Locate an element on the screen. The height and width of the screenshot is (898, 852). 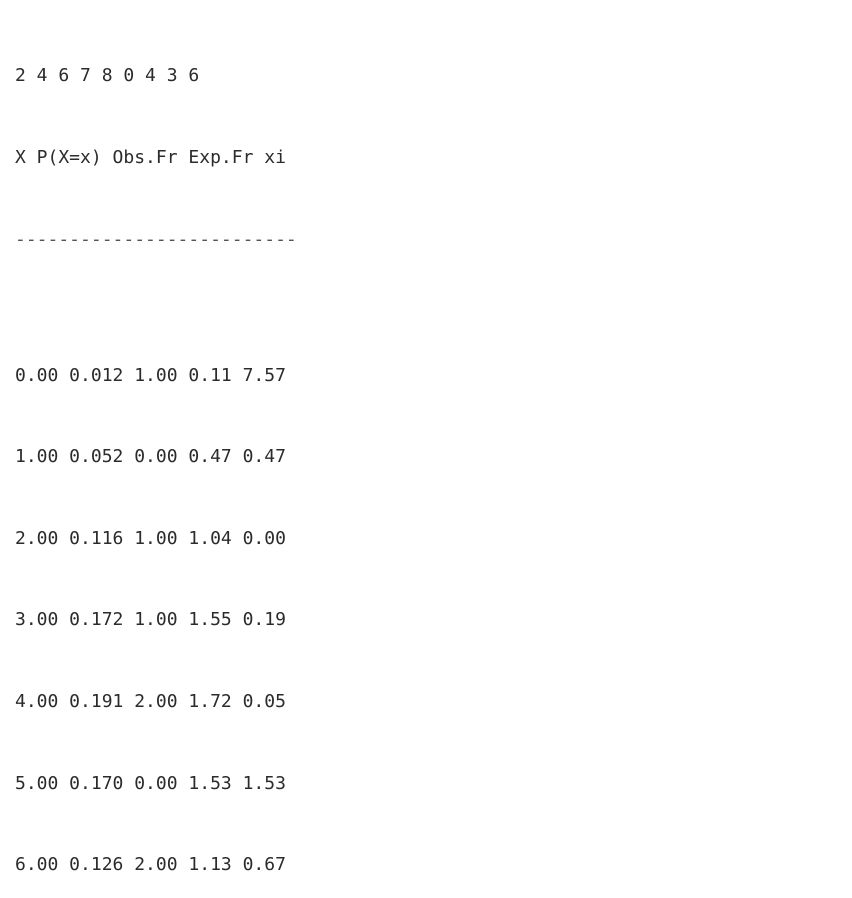
input-values-line: 2 4 6 7 8 0 4 3 6 is located at coordinates (107, 76).